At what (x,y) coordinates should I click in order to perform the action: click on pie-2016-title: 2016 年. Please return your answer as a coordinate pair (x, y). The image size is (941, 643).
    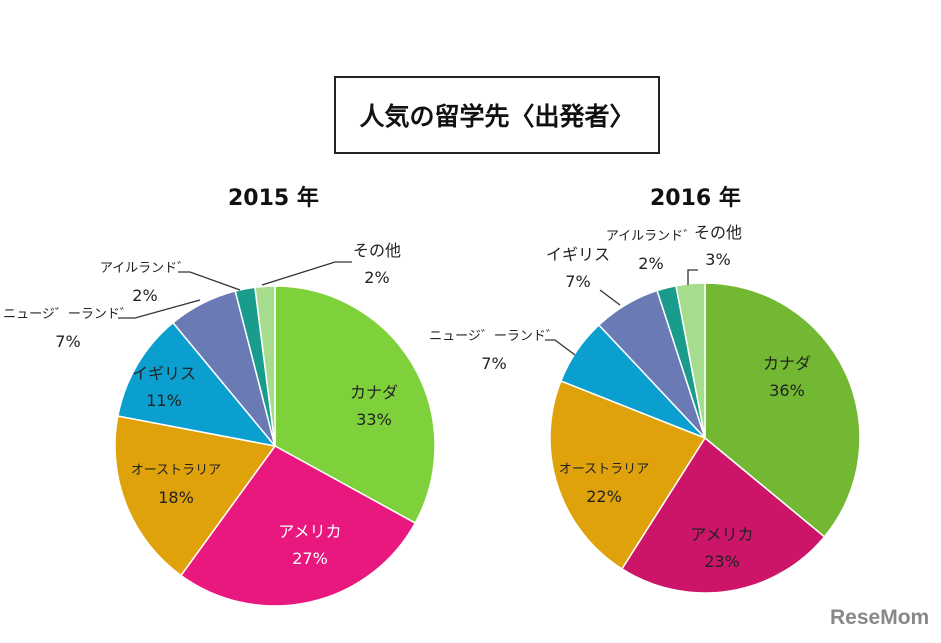
    Looking at the image, I should click on (695, 198).